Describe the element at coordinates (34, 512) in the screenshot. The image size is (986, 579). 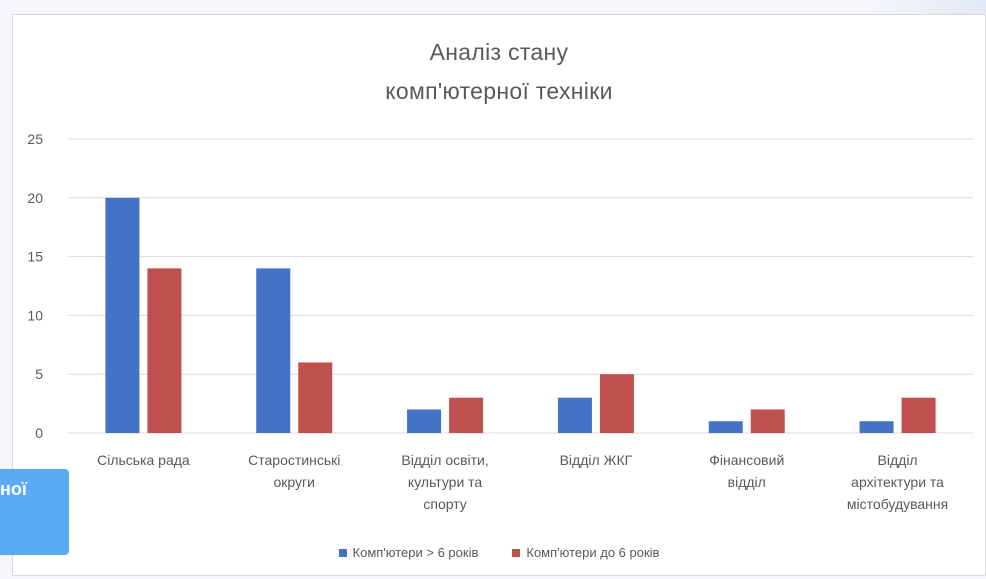
I see `slide-overlay-box: ної` at that location.